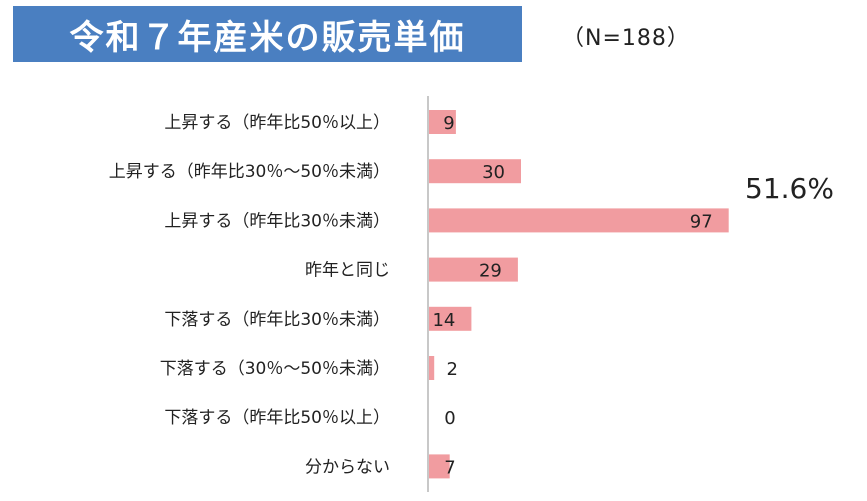 The height and width of the screenshot is (501, 867). I want to click on category-label: 昨年と同じ, so click(347, 271).